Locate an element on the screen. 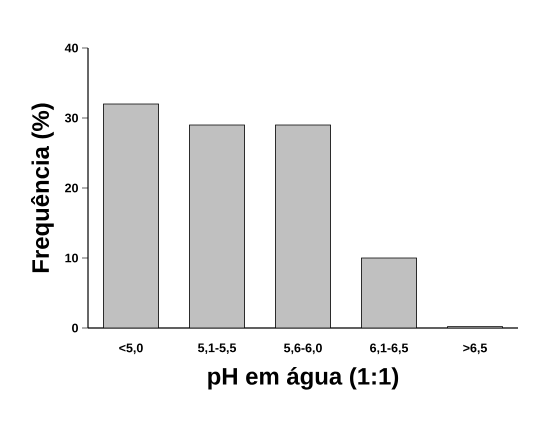 The height and width of the screenshot is (422, 539). y-tick-label: 40 is located at coordinates (71, 48).